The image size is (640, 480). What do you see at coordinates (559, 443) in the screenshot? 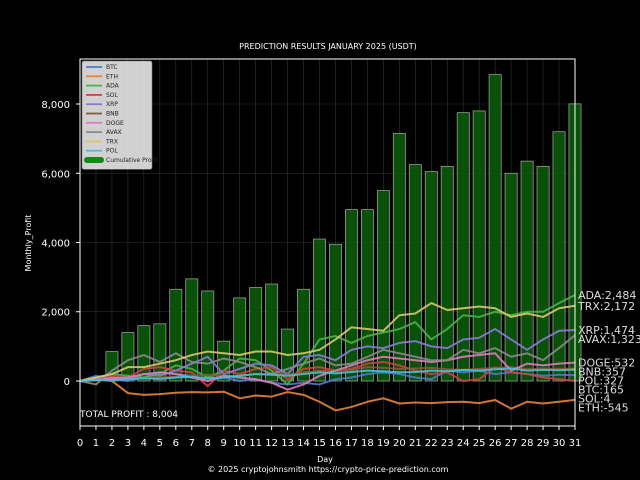
I see `x-tick-label: 30` at bounding box center [559, 443].